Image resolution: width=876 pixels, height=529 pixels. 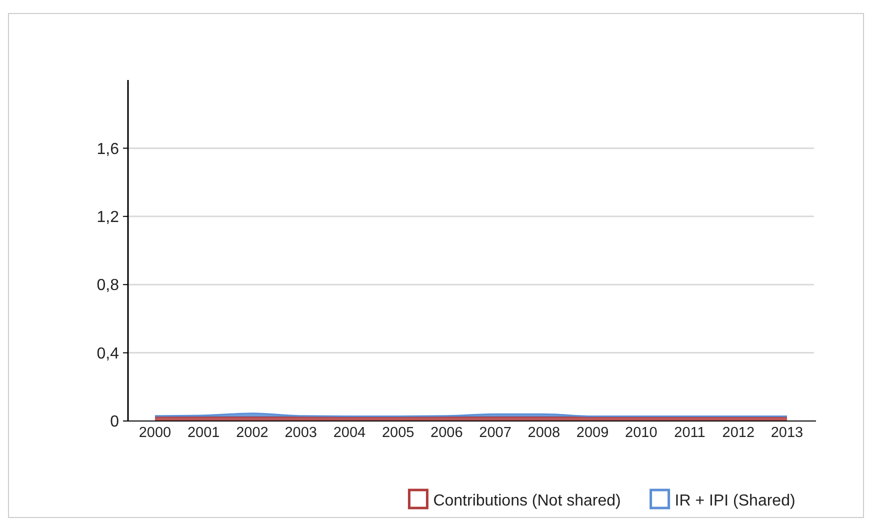 What do you see at coordinates (738, 433) in the screenshot?
I see `x-tick-label: 2012` at bounding box center [738, 433].